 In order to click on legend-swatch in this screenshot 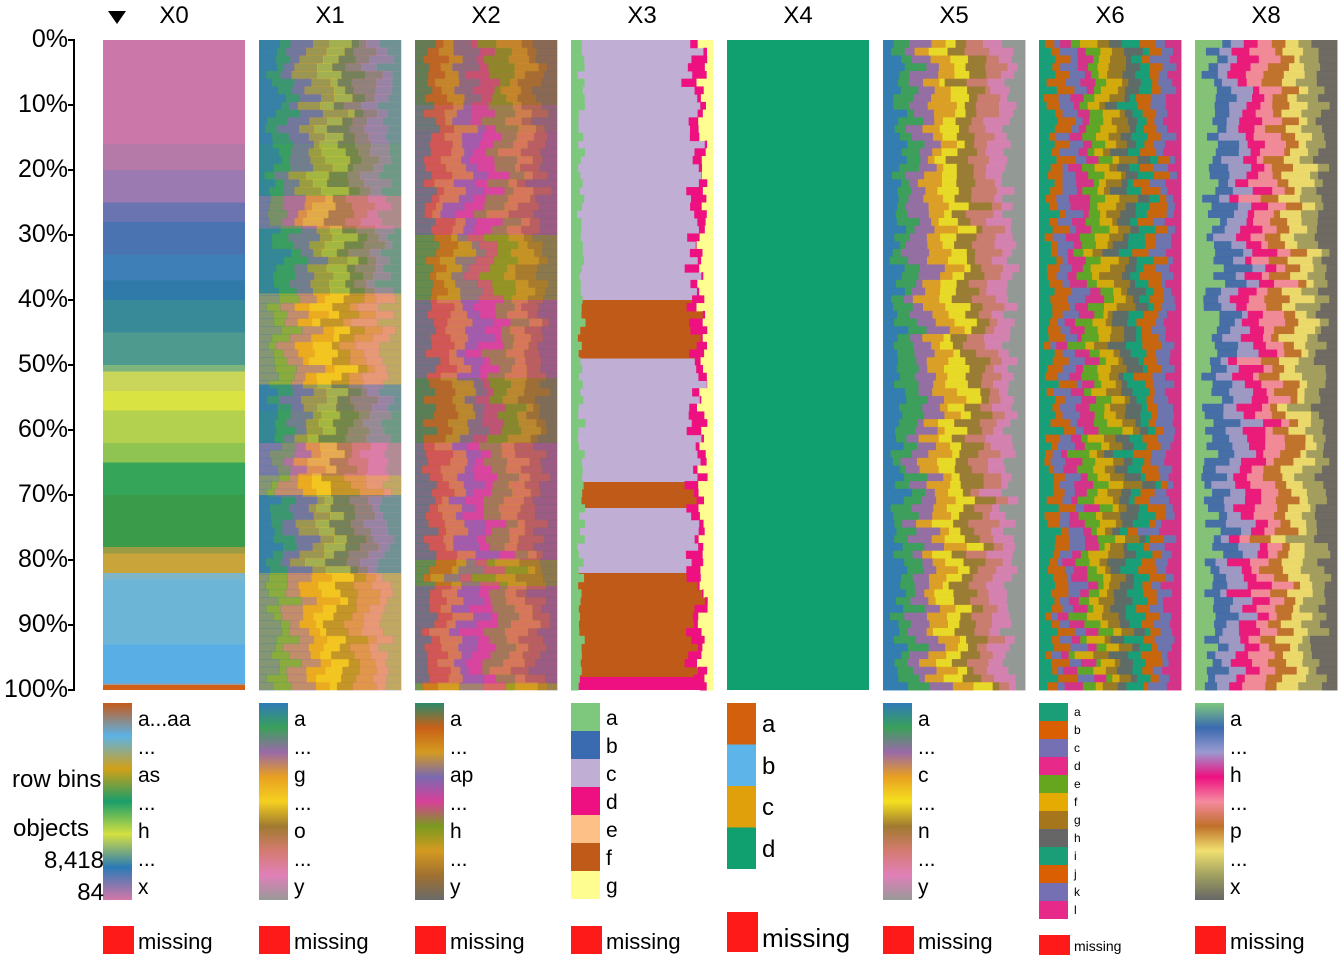, I will do `click(741, 807)`.